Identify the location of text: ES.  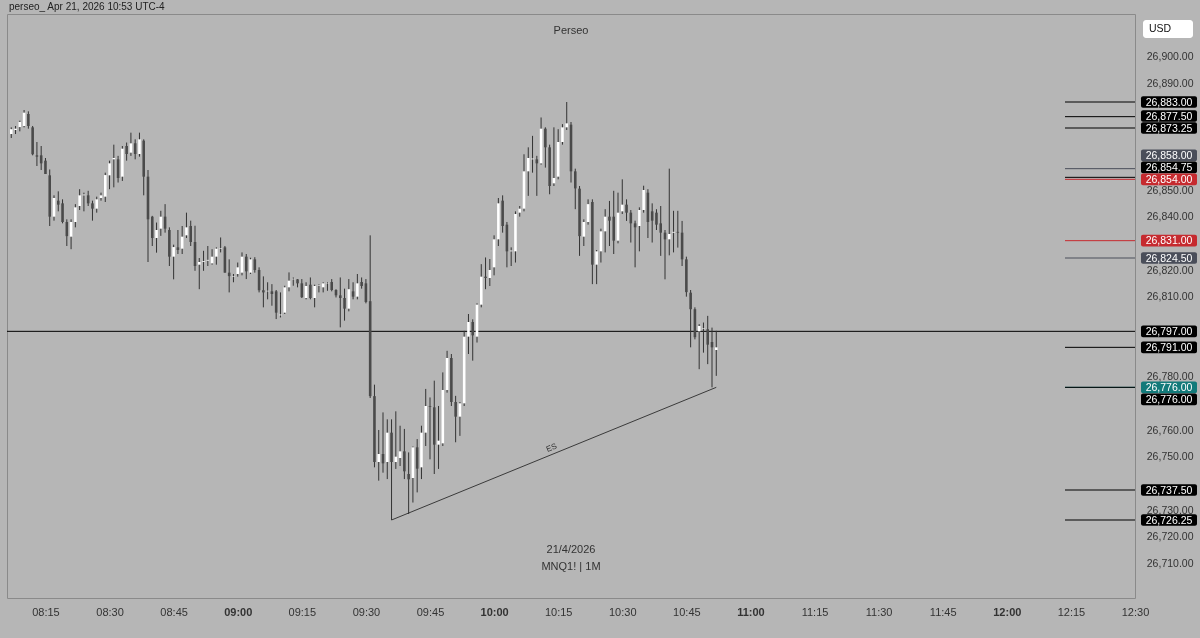
(551, 447).